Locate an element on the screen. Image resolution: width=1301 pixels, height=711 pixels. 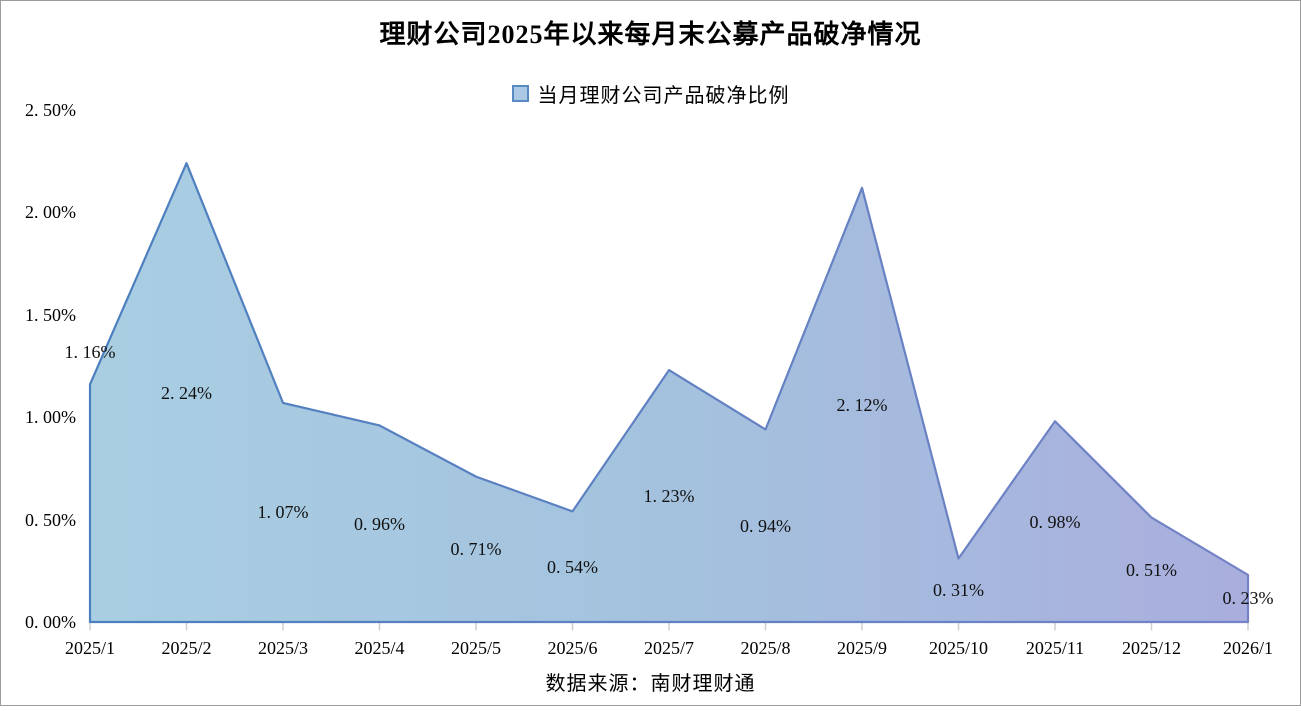
x-axis-tick-label: 2026/1 is located at coordinates (1247, 648).